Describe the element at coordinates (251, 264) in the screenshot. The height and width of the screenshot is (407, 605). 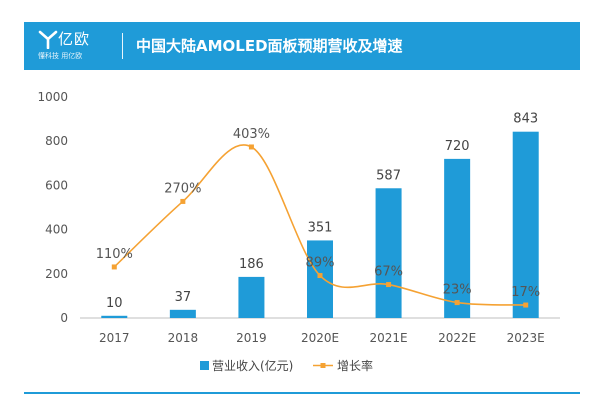
I see `bar-value-label: 186` at that location.